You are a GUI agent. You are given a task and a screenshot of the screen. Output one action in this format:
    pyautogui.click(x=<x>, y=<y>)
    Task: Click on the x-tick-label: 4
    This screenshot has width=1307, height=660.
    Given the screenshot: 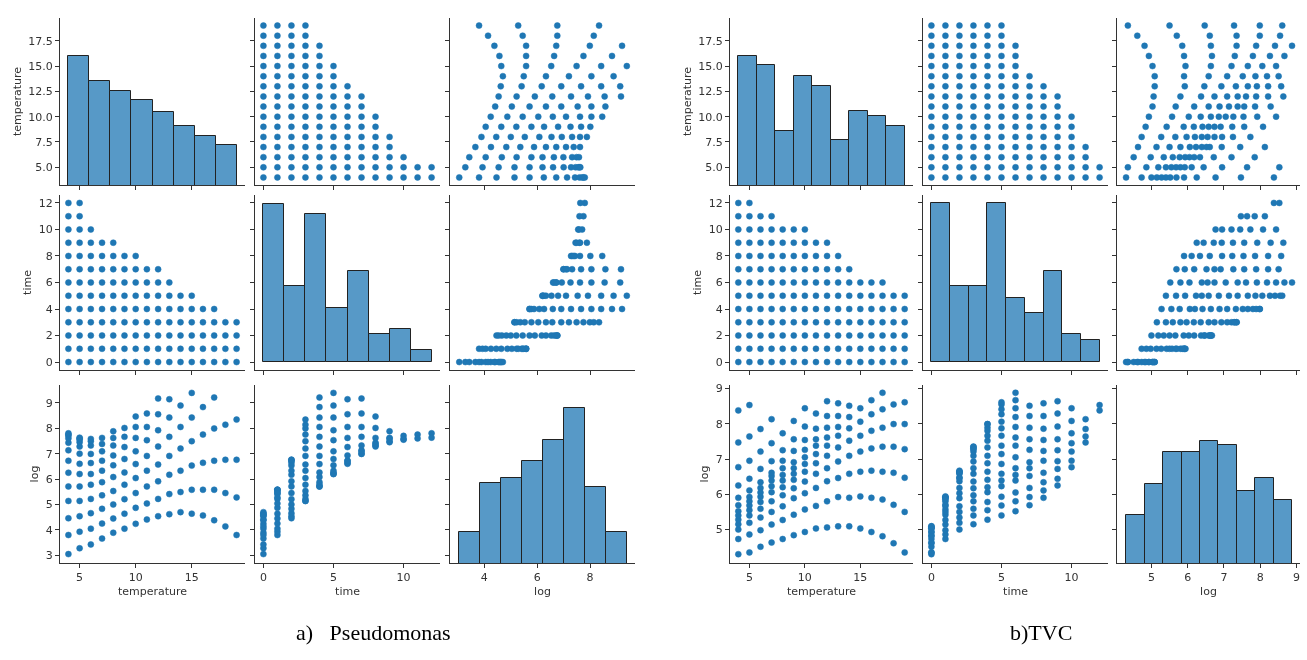 What is the action you would take?
    pyautogui.click(x=484, y=578)
    